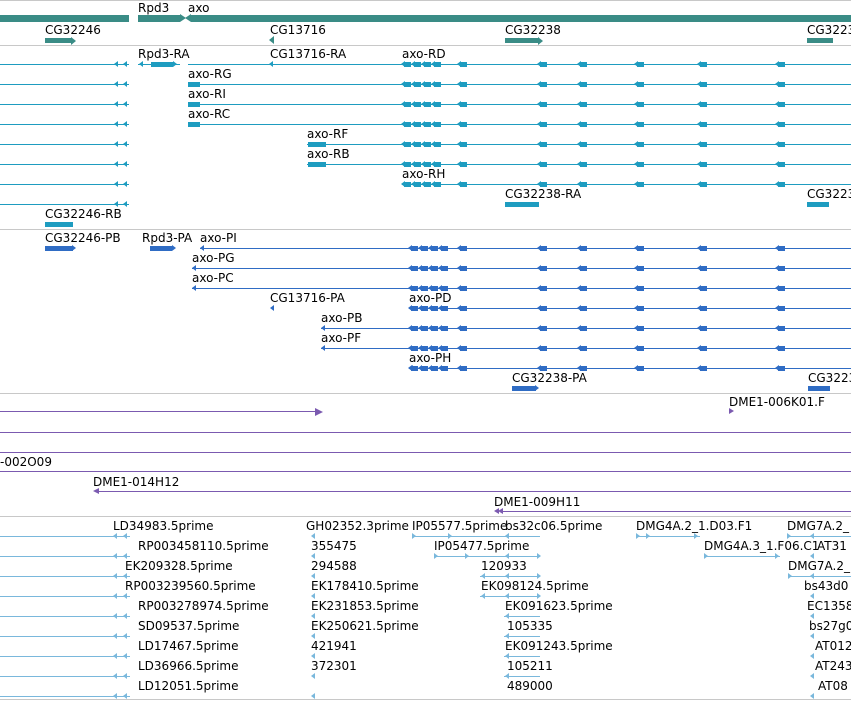  What do you see at coordinates (630, 308) in the screenshot?
I see `protein-line-axo-pd` at bounding box center [630, 308].